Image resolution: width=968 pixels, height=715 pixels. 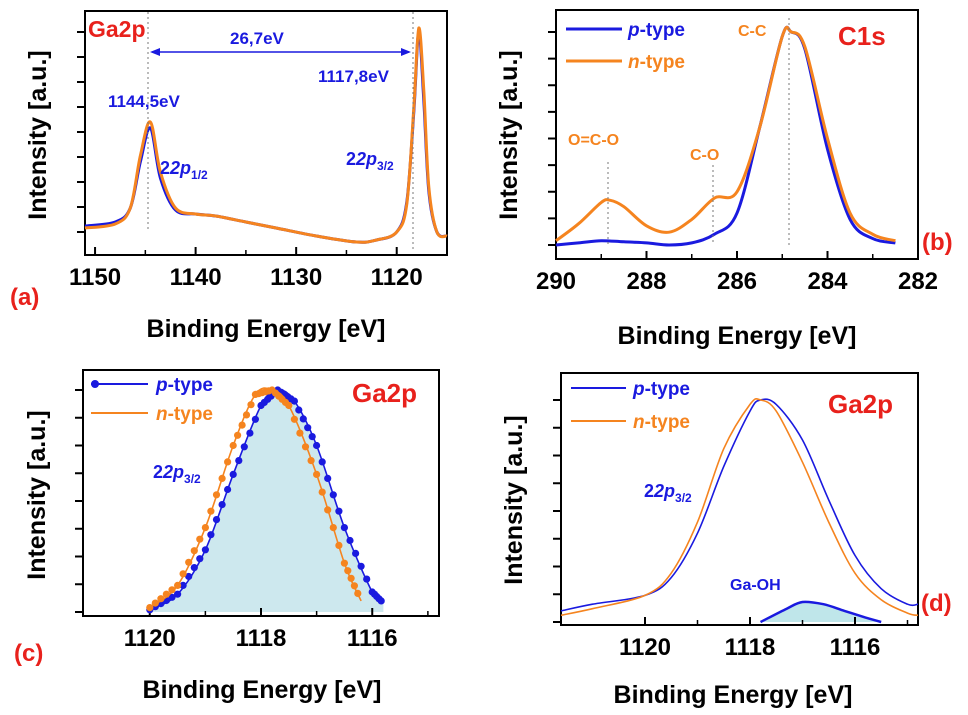 What do you see at coordinates (173, 472) in the screenshot?
I see `panel-c-2p32-p: 2p` at bounding box center [173, 472].